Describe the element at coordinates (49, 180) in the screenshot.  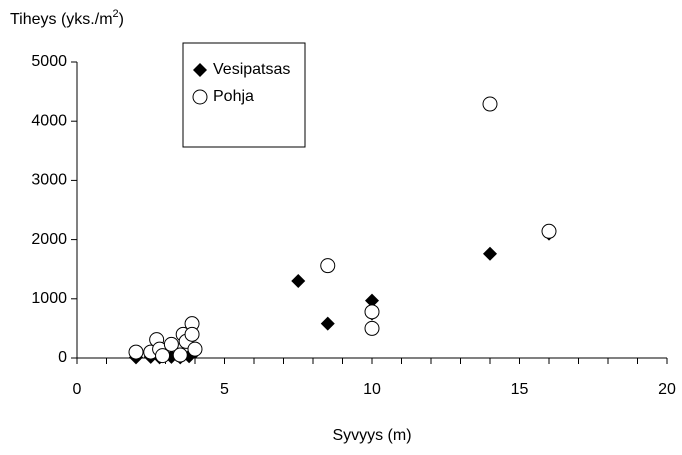
I see `y-tick-label: 3000` at that location.